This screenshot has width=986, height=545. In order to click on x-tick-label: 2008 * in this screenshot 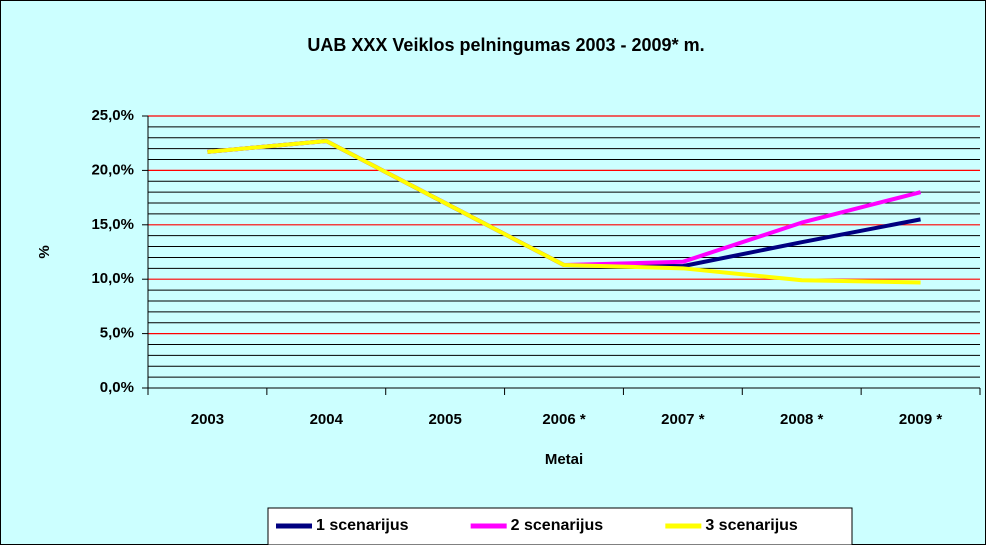, I will do `click(802, 419)`.